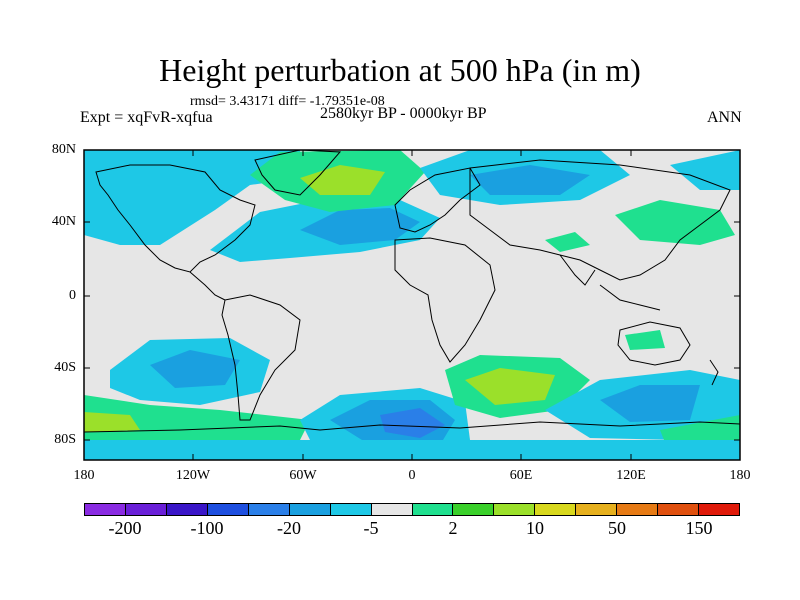  Describe the element at coordinates (112, 422) in the screenshot. I see `contour-southern-ocean-yellowgreen-west` at that location.